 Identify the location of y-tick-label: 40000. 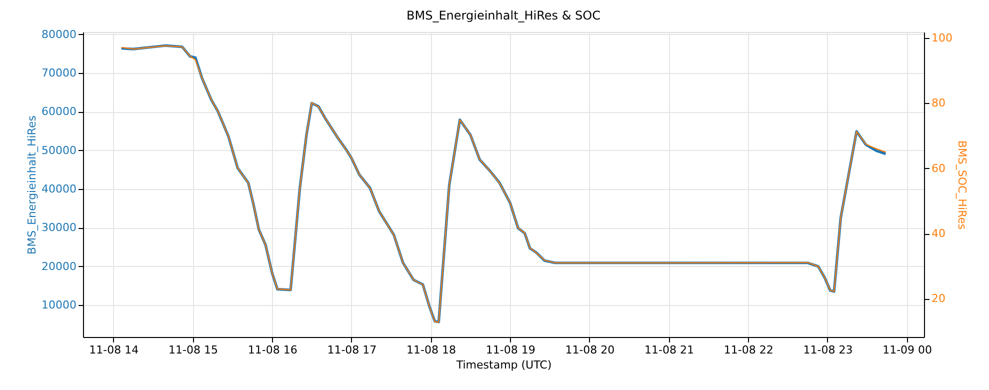
(59, 189).